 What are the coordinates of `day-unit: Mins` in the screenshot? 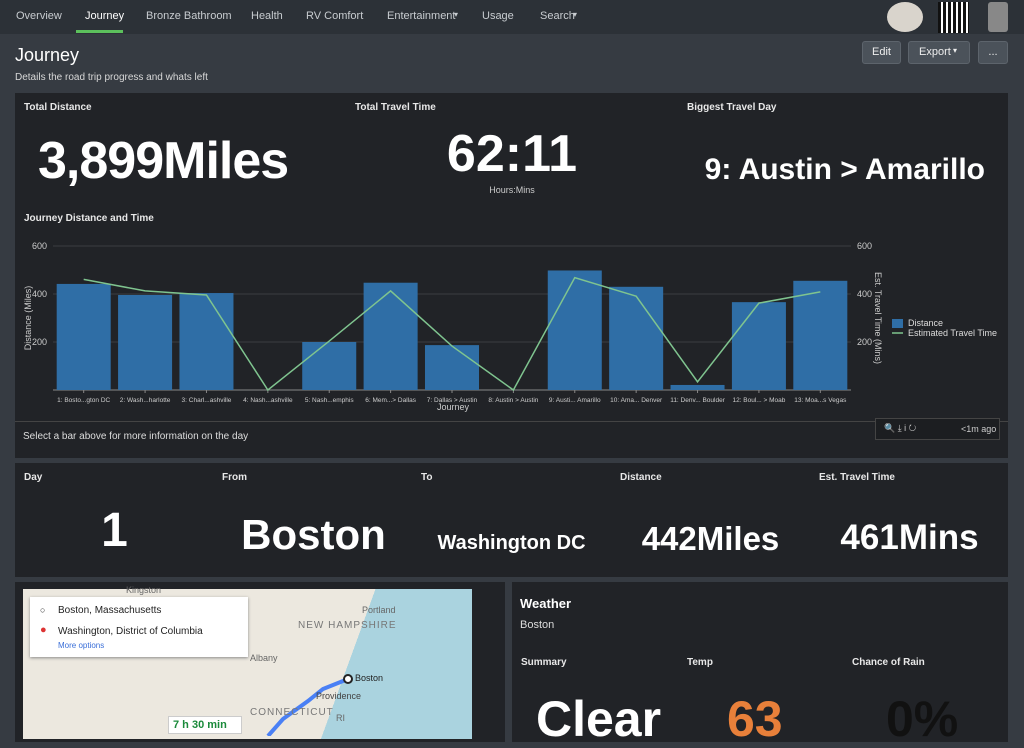 It's located at (938, 537).